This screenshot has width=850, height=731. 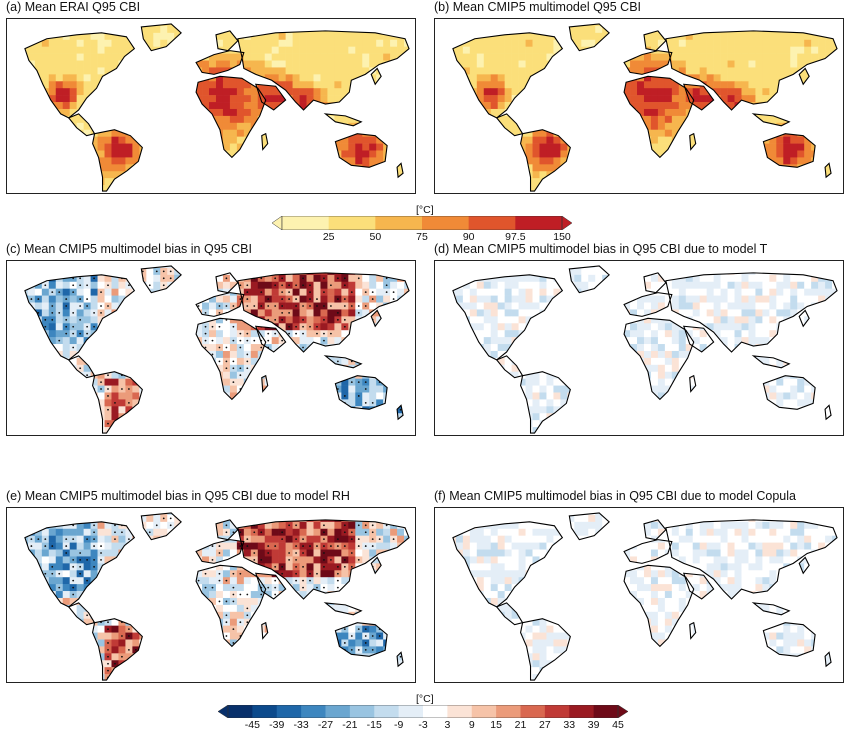 I want to click on colorbar-tick-label: 75, so click(x=422, y=237).